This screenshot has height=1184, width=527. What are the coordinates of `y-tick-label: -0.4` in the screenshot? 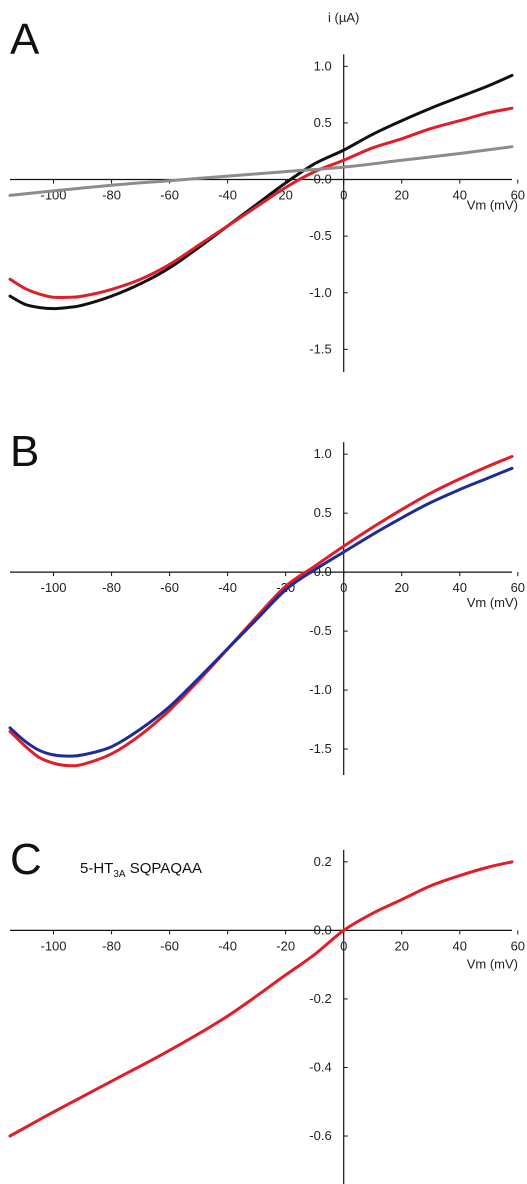 It's located at (320, 1066).